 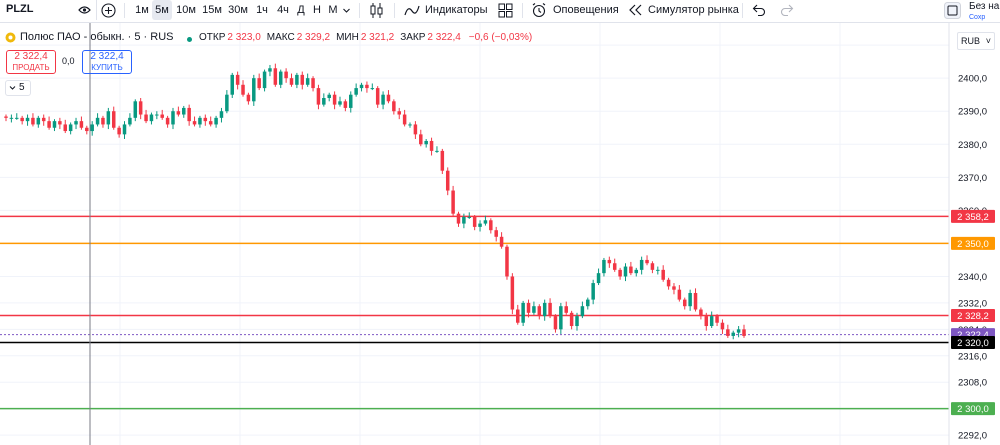 I want to click on price-tick-label: 2390,0, so click(x=972, y=112).